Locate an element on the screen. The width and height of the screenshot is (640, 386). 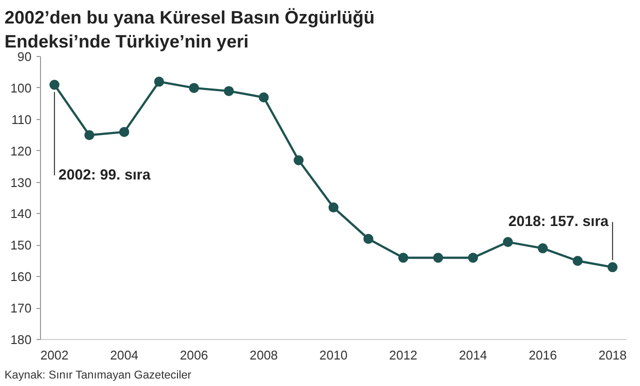
annotation: 2018: 157. sıra is located at coordinates (559, 222).